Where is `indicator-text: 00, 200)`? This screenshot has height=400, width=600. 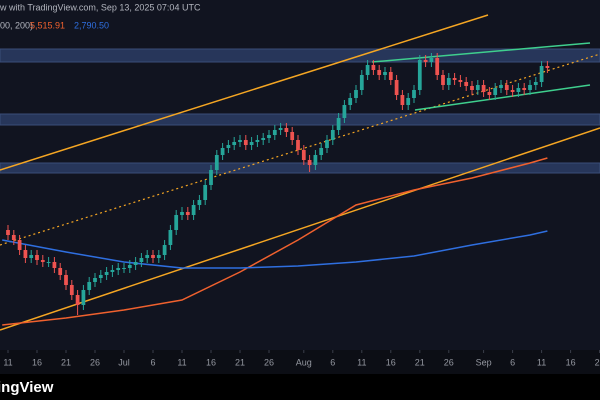
indicator-text: 00, 200) is located at coordinates (16, 25).